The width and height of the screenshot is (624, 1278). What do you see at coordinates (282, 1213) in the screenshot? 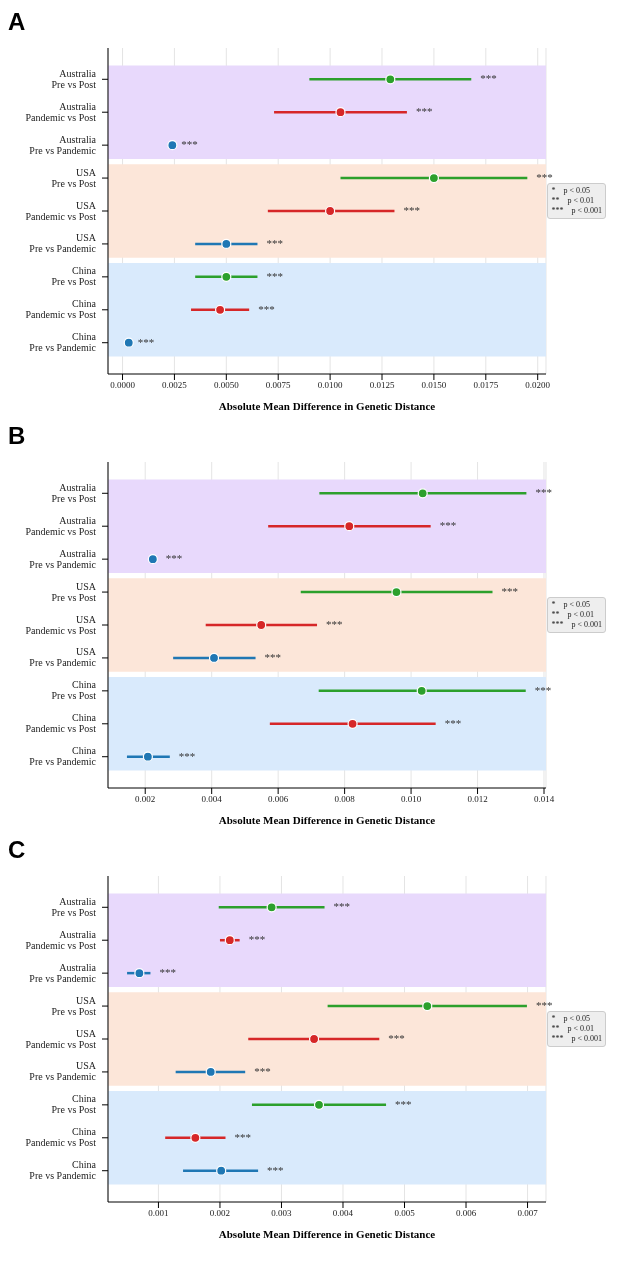
I see `x-tick-label: 0.003` at bounding box center [282, 1213].